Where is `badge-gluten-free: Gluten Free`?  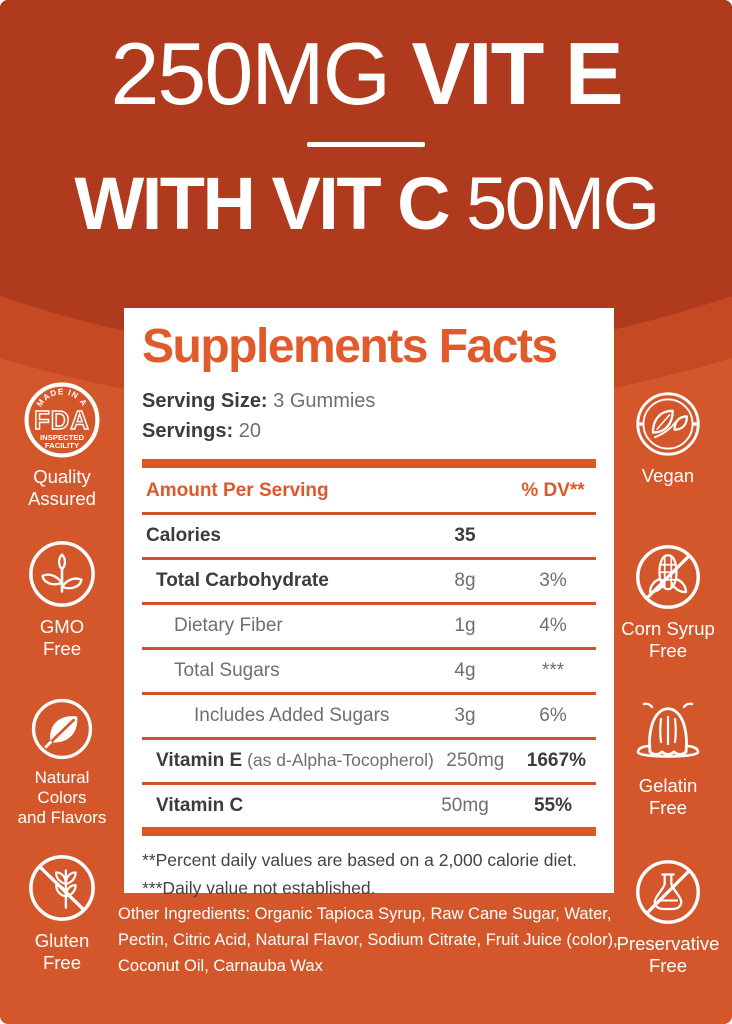 badge-gluten-free: Gluten Free is located at coordinates (62, 913).